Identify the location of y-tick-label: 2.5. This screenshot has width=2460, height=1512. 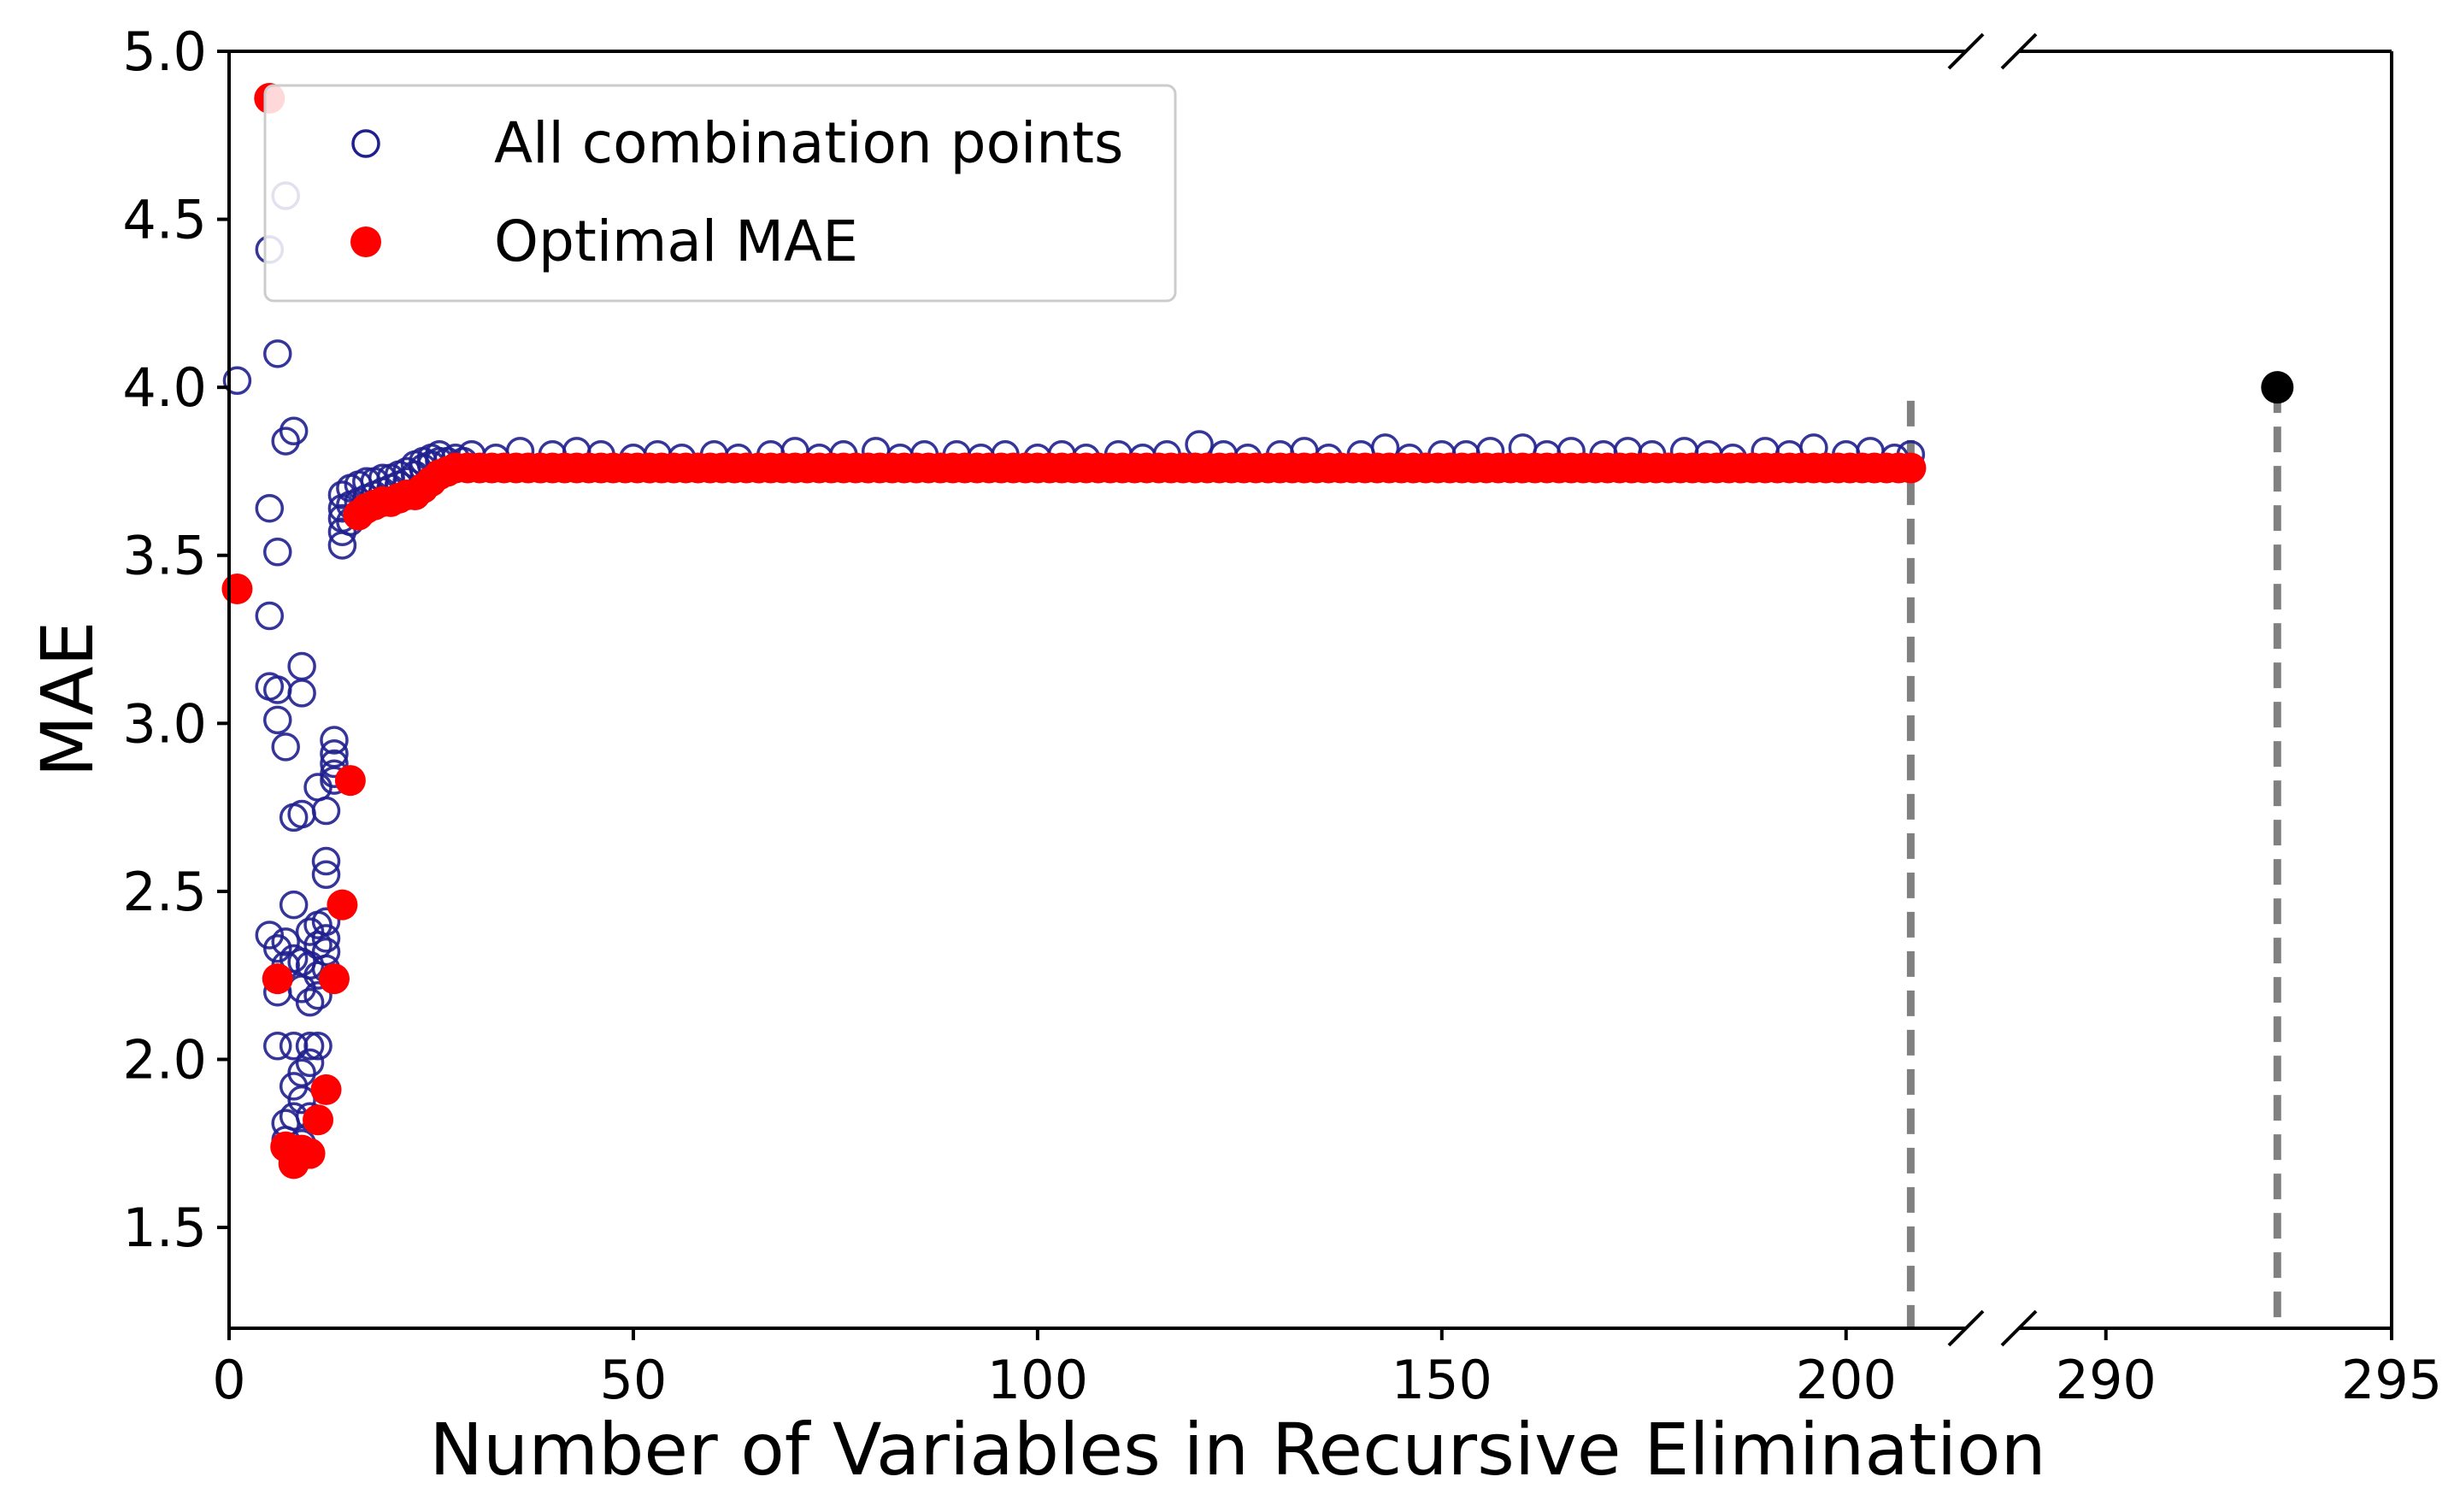
(164, 892).